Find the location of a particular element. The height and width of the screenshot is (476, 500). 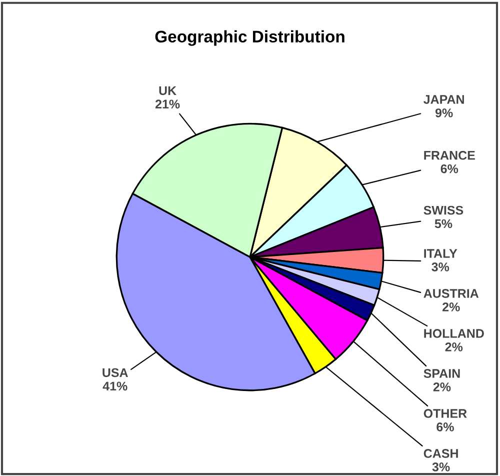

slice-label: JAPAN is located at coordinates (444, 99).